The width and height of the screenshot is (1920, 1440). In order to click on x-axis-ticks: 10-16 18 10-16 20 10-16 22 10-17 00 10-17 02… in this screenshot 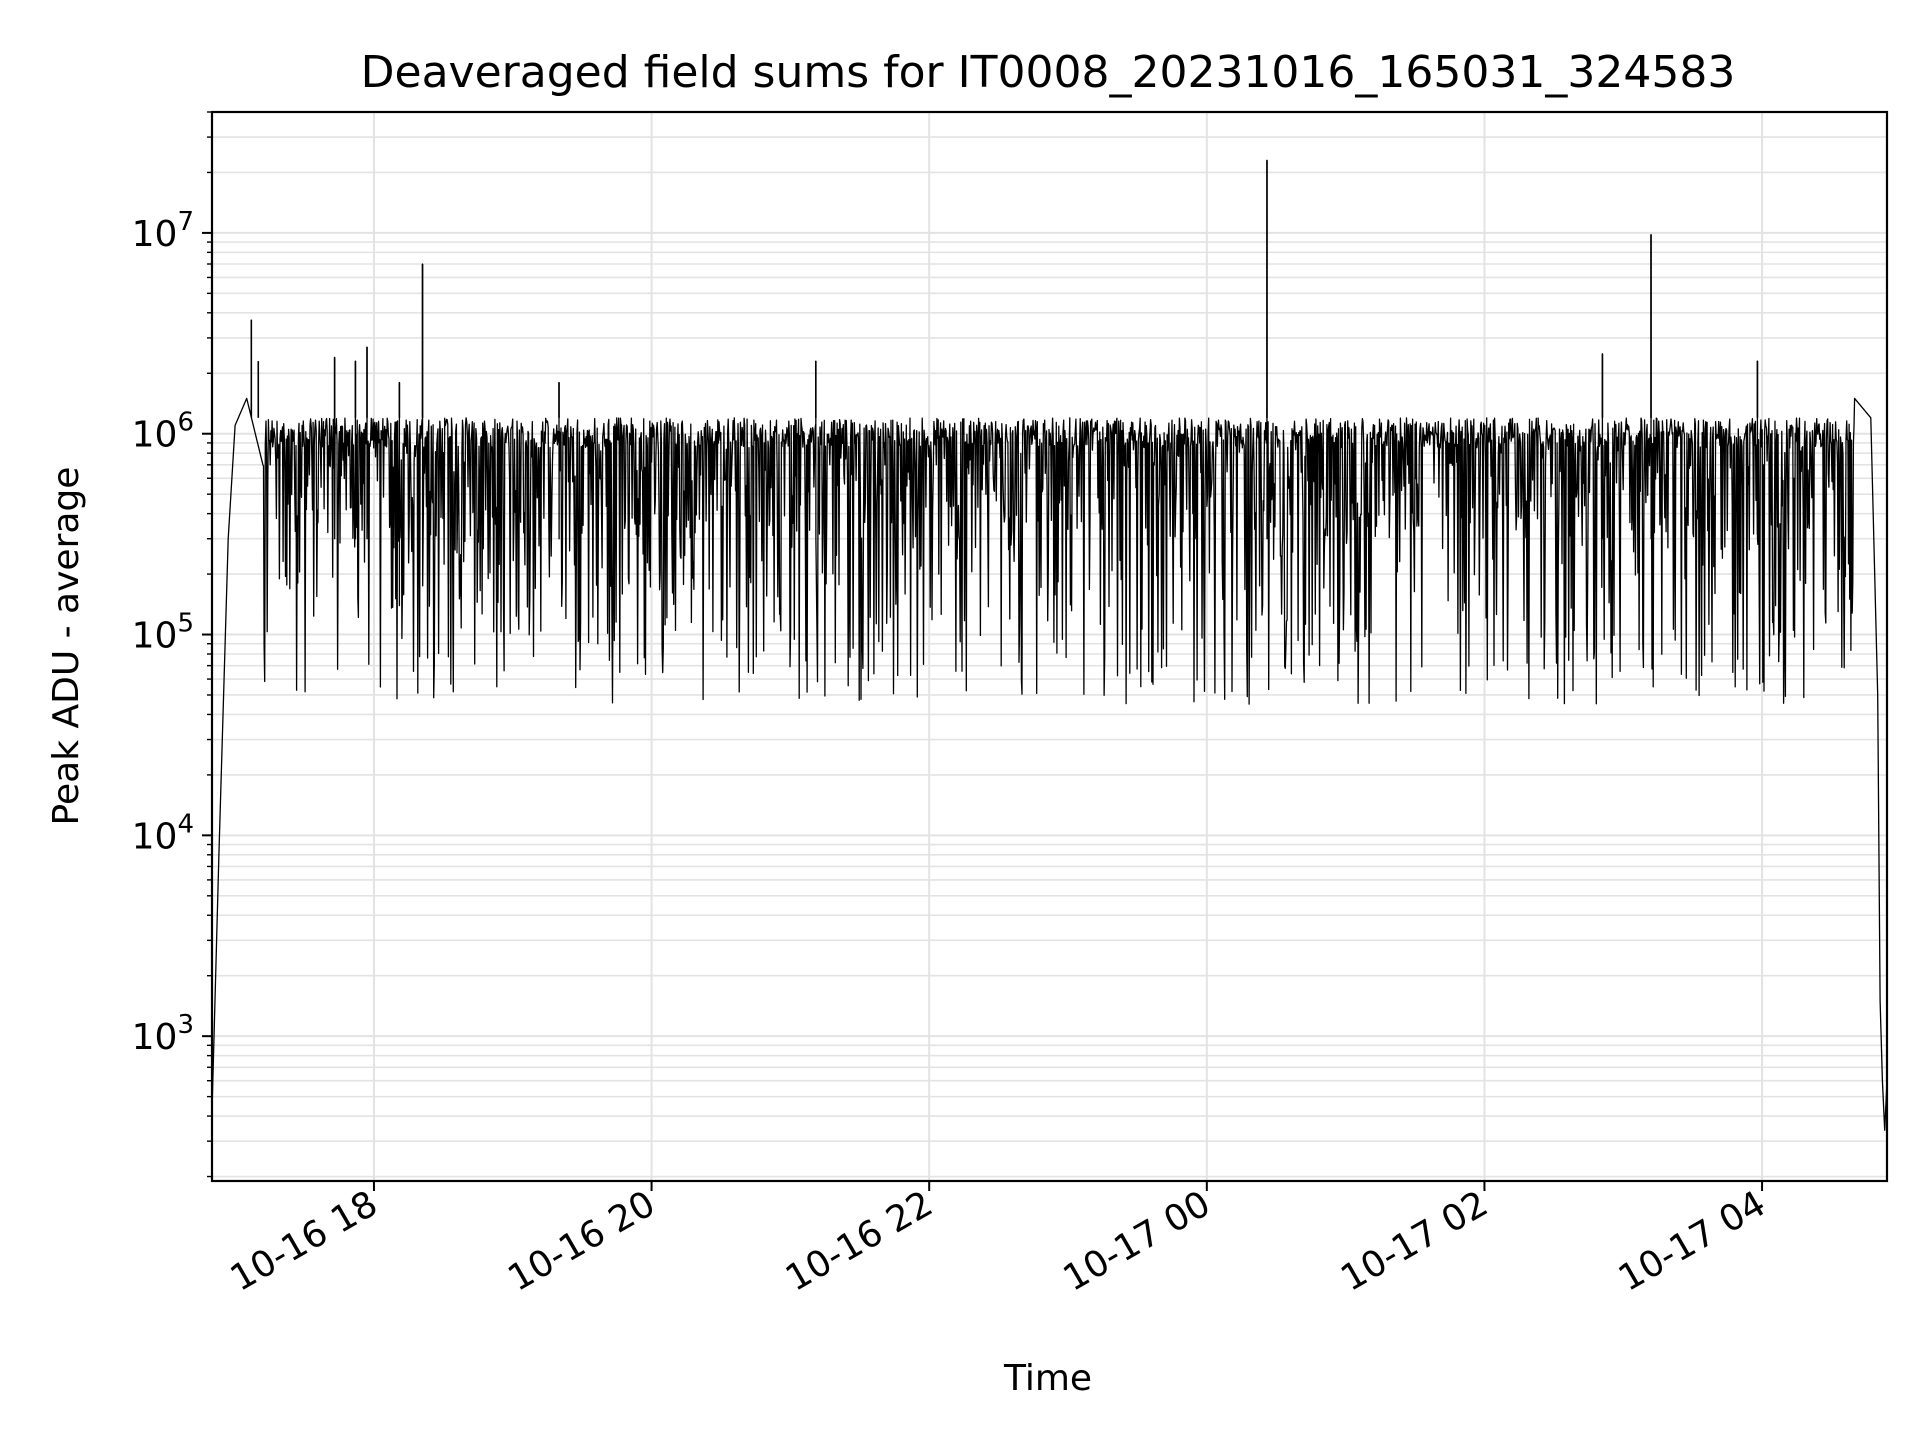, I will do `click(998, 1240)`.